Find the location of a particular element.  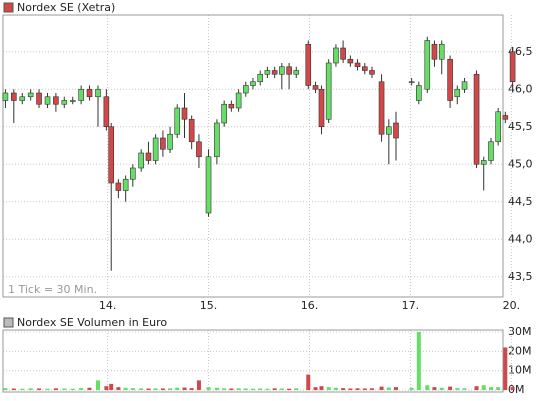

y-tick-label: 10M is located at coordinates (520, 370).